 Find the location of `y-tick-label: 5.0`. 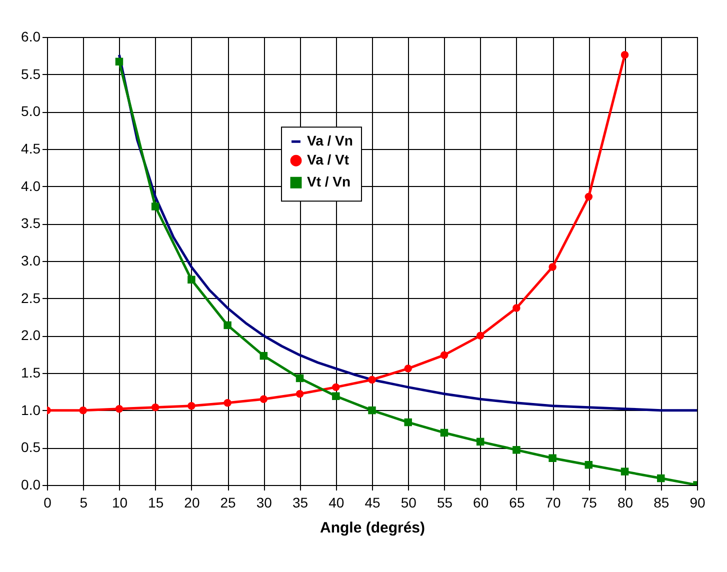

y-tick-label: 5.0 is located at coordinates (31, 111).